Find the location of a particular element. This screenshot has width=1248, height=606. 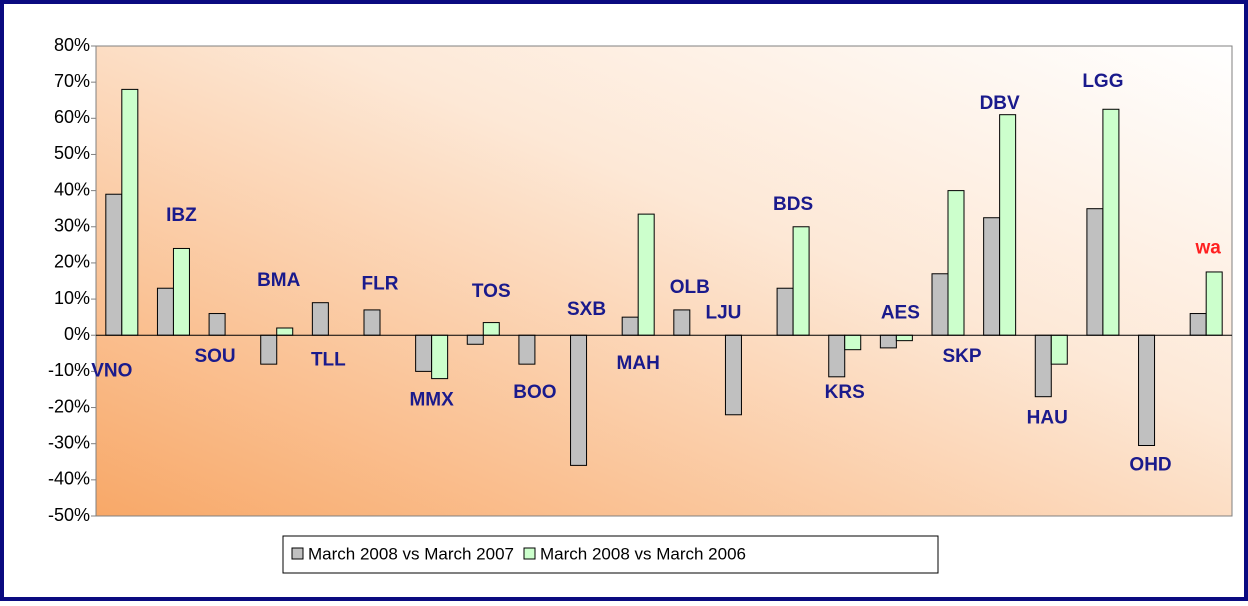

y-tick-label: 30% is located at coordinates (72, 226).